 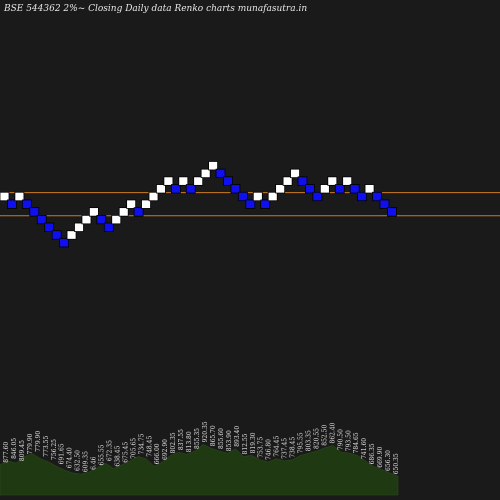 I want to click on volume-label: 790.50, so click(x=340, y=439).